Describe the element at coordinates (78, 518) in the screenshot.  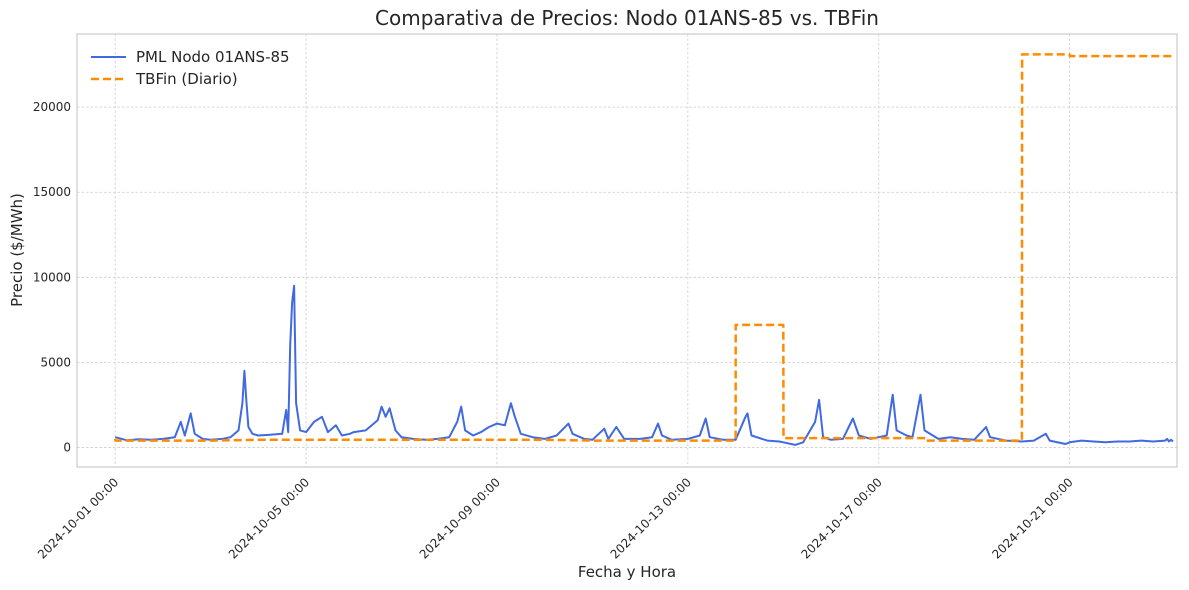
I see `x-tick-label: 2024-10-01 00:00` at that location.